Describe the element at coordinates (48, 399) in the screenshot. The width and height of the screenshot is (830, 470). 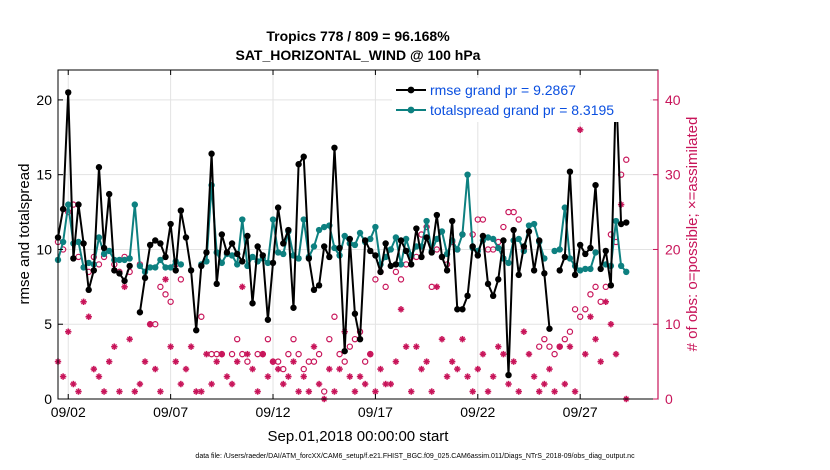
I see `y-tick-label-left: 0` at that location.